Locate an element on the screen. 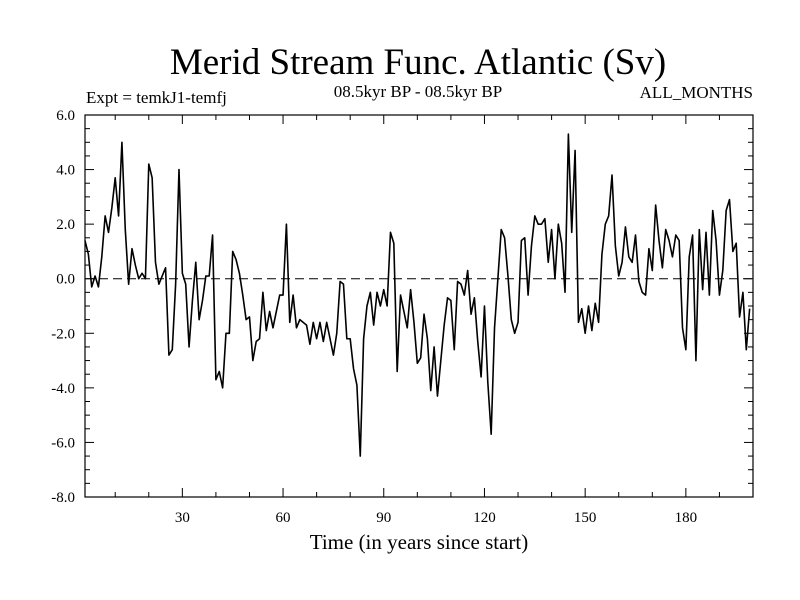  period-label: ALL_MONTHS is located at coordinates (696, 92).